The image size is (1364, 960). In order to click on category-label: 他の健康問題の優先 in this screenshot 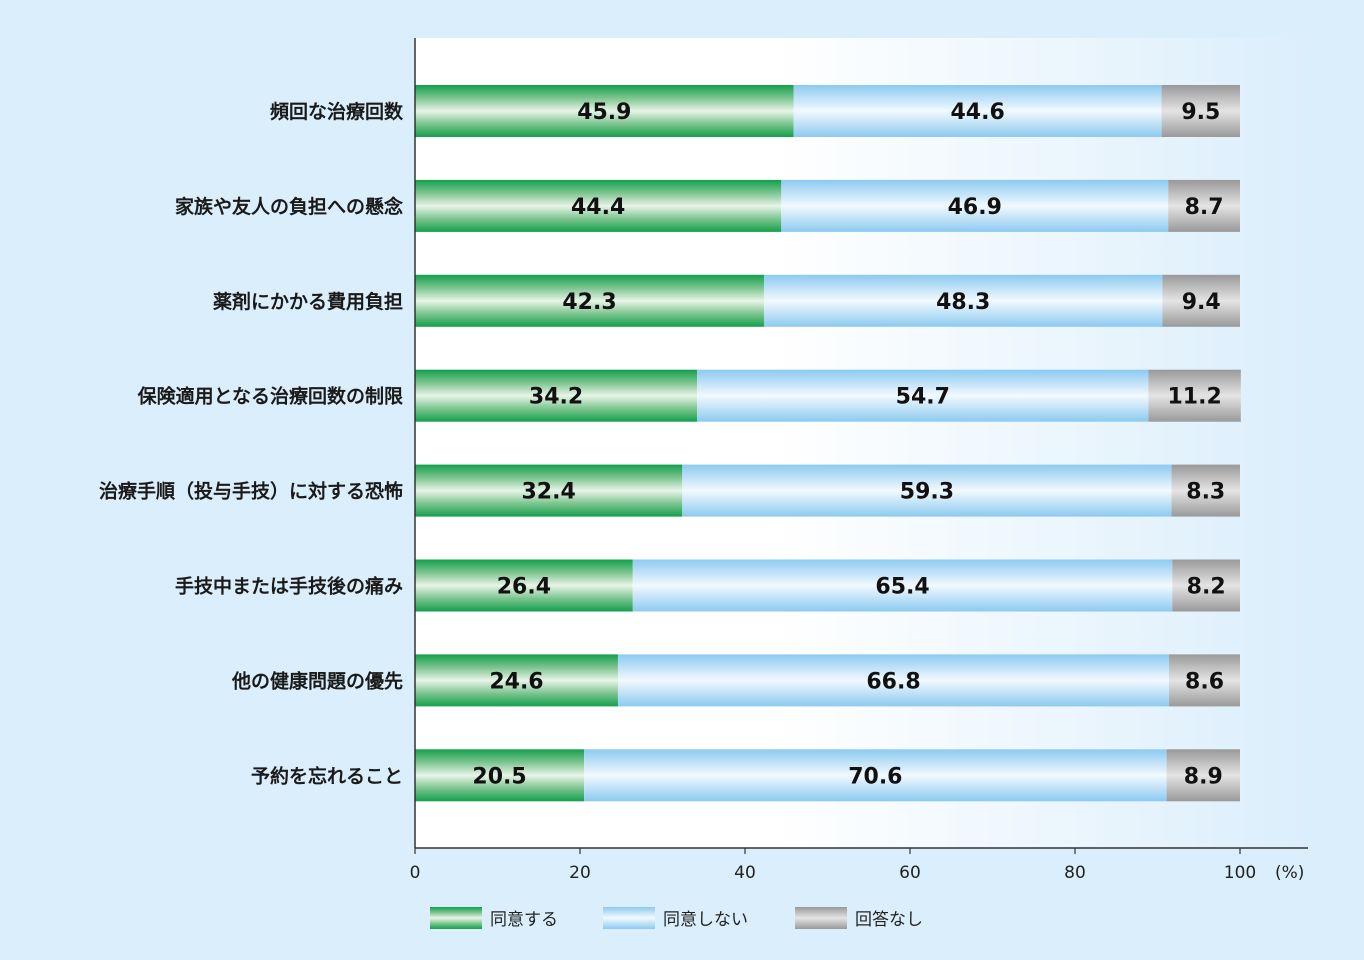, I will do `click(317, 680)`.